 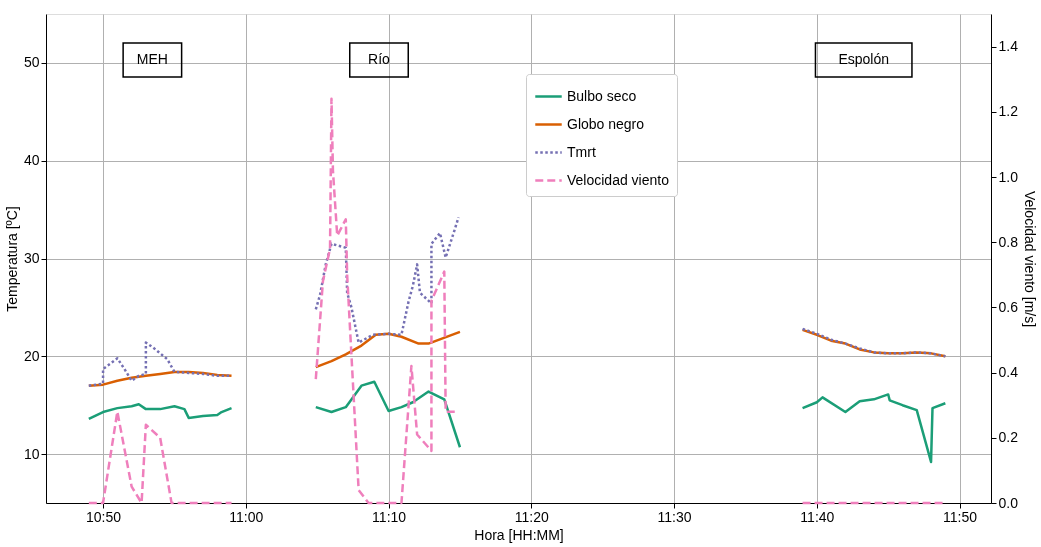 I want to click on y2-tick-label: 1.0, so click(x=1008, y=176).